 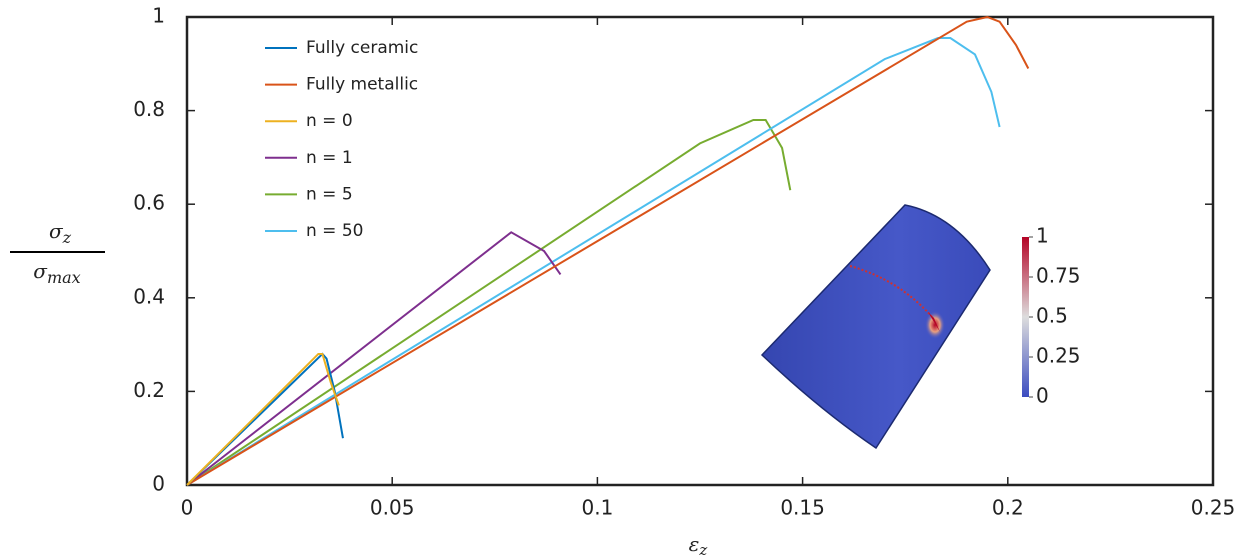 I want to click on inset, so click(x=894, y=327).